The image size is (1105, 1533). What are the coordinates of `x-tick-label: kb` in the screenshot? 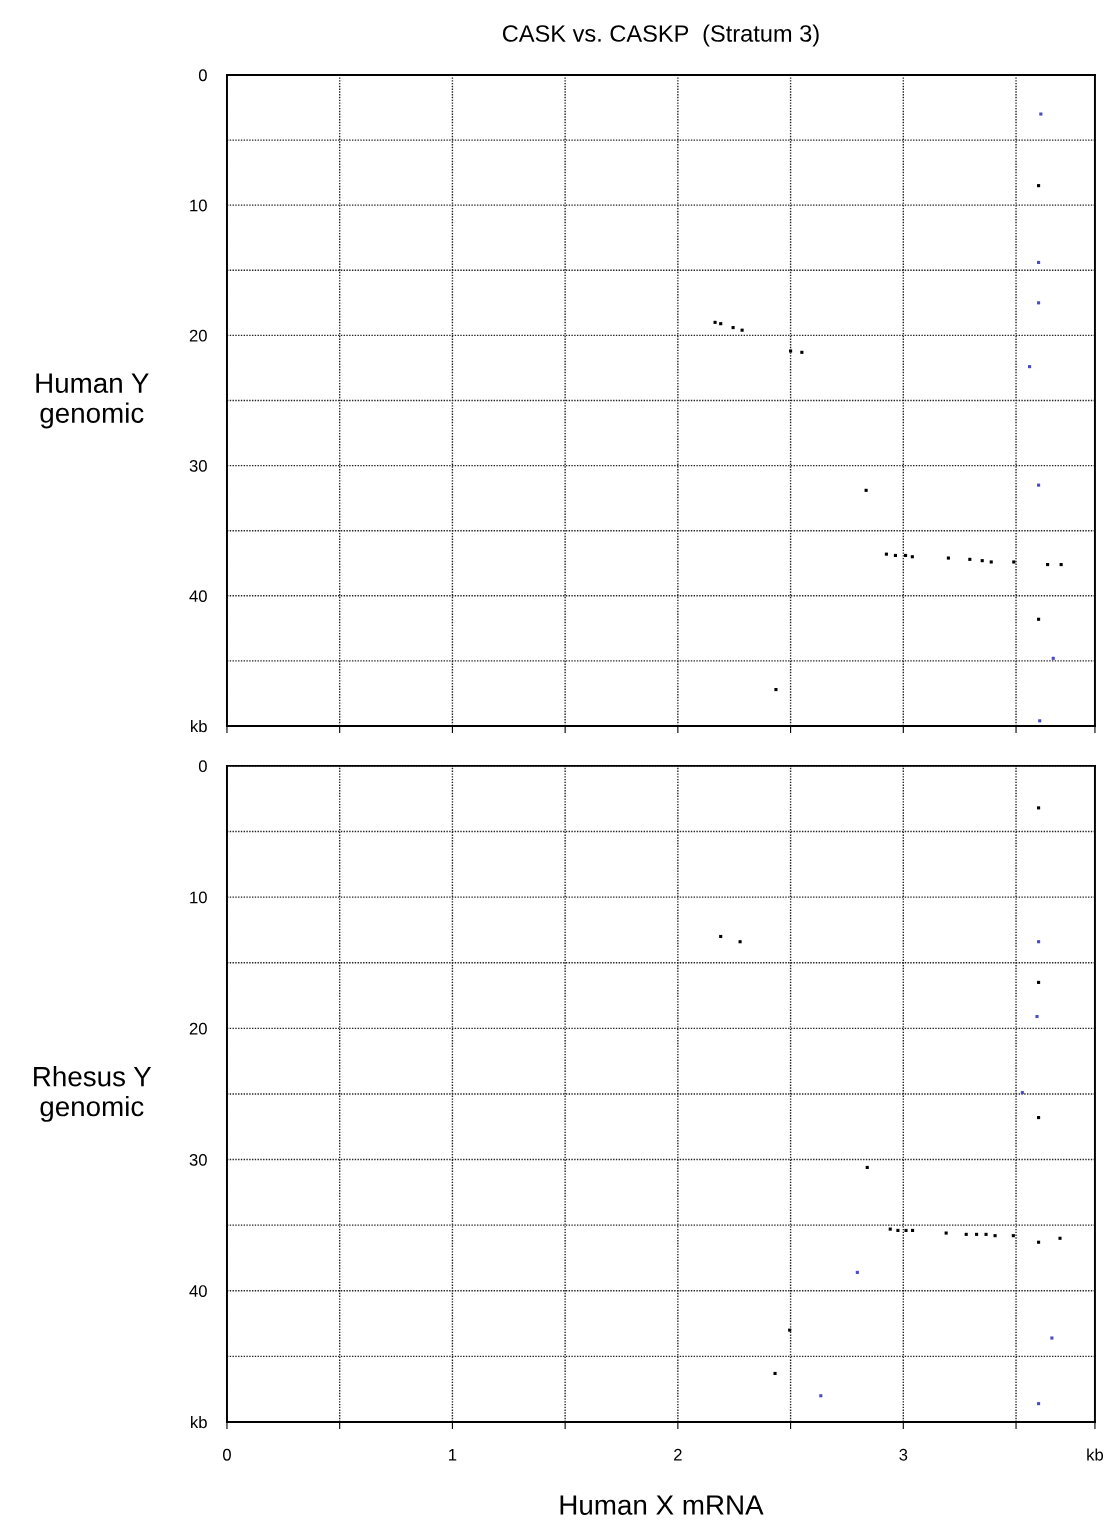 It's located at (1095, 1454).